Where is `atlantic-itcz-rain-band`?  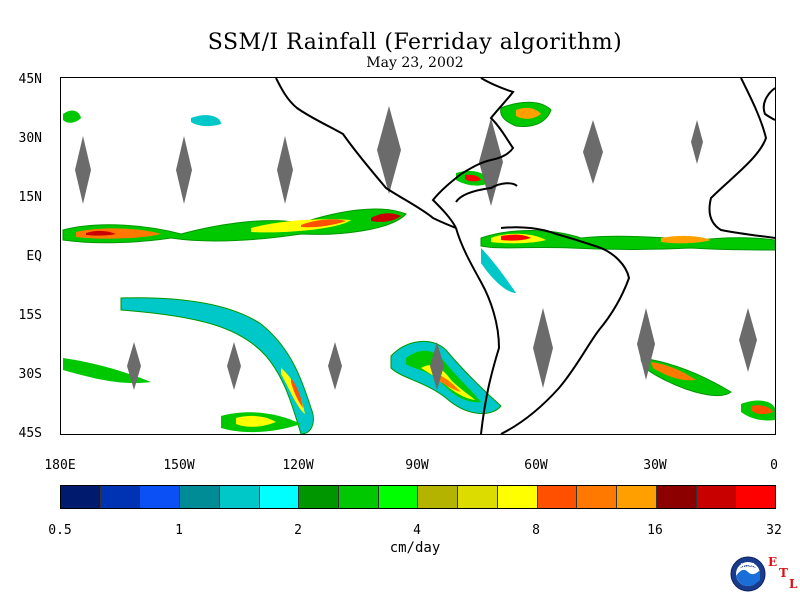
atlantic-itcz-rain-band is located at coordinates (627, 261).